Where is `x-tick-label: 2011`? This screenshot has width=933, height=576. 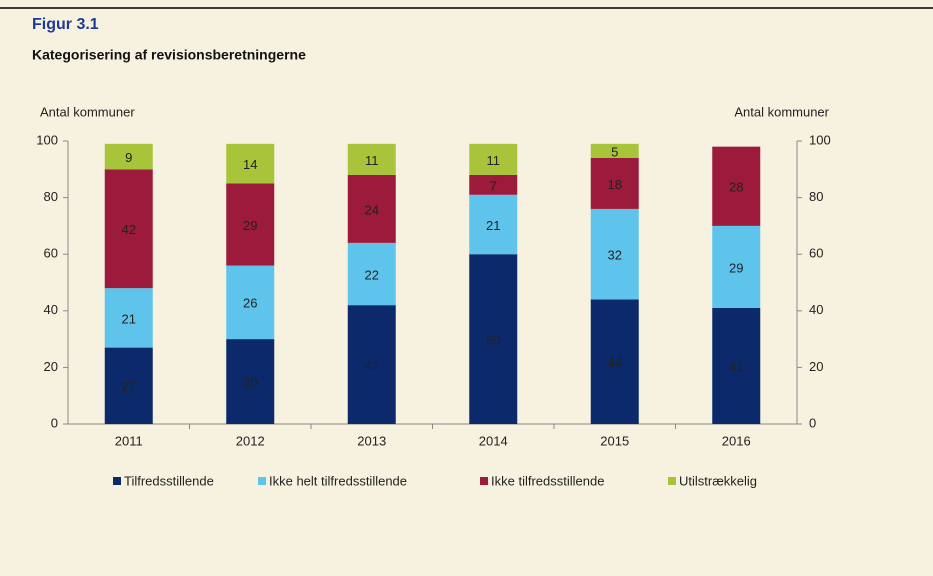 x-tick-label: 2011 is located at coordinates (129, 440).